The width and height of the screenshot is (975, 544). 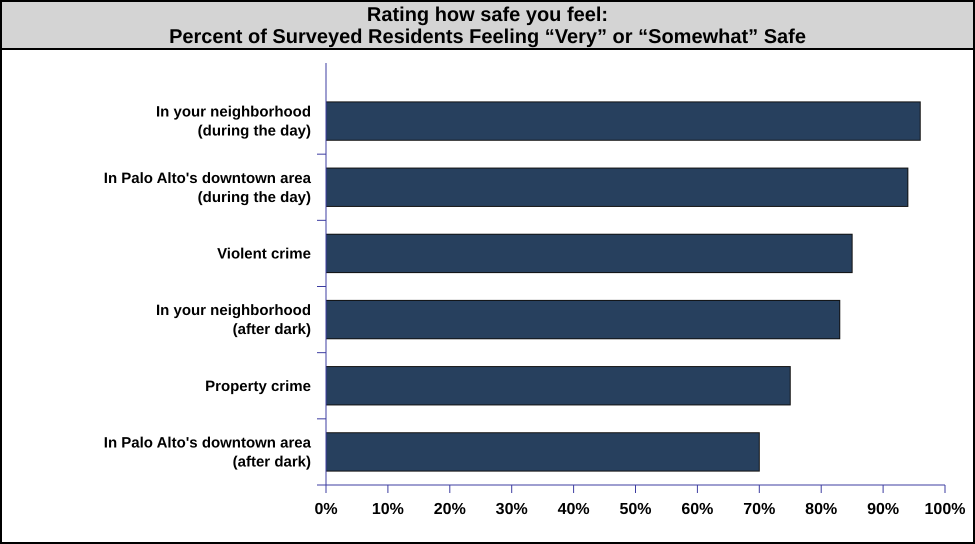 What do you see at coordinates (450, 509) in the screenshot?
I see `x-tick-label: 20%` at bounding box center [450, 509].